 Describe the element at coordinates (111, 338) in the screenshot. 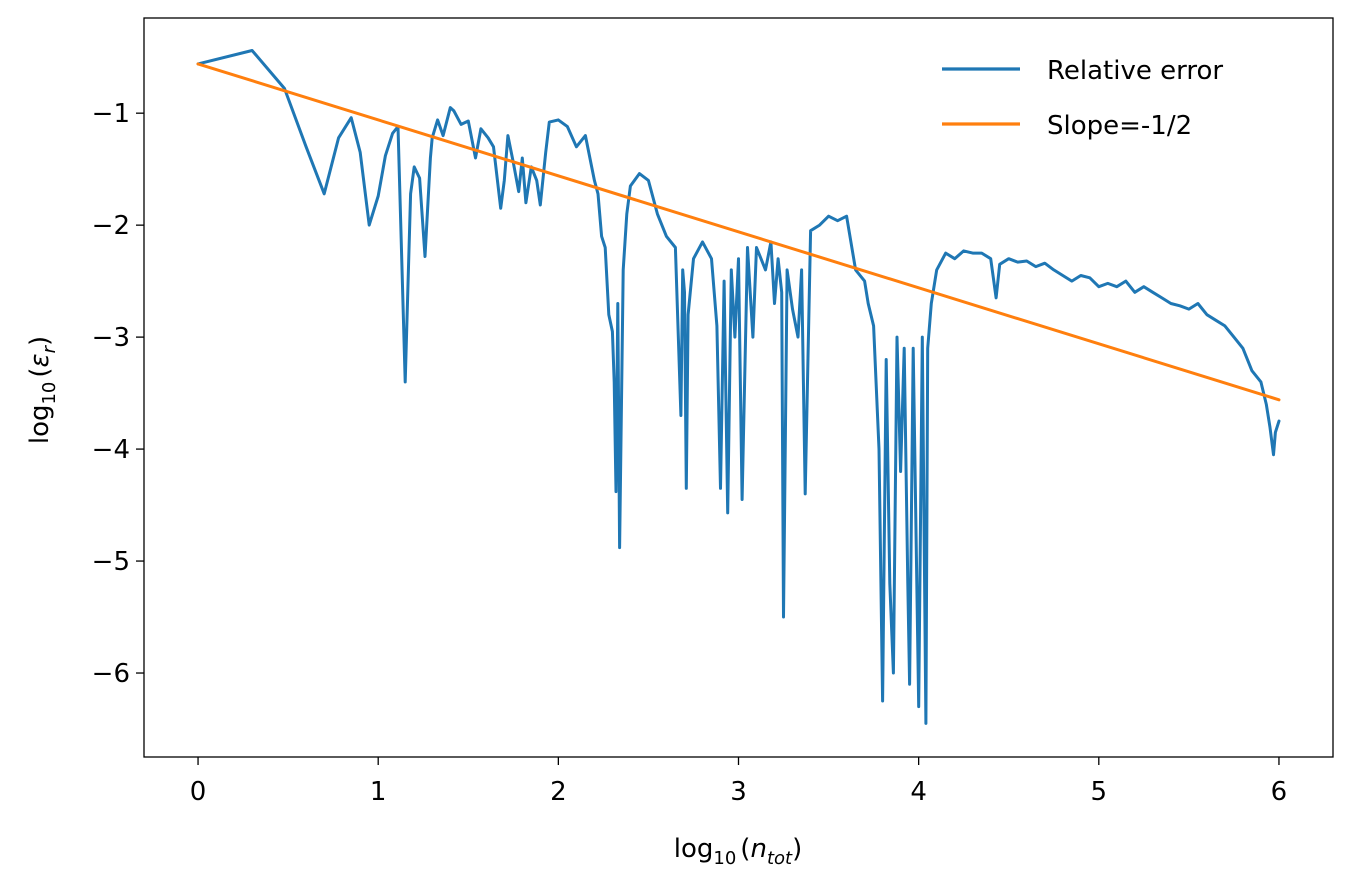

I see `y-tick-label: −3` at that location.